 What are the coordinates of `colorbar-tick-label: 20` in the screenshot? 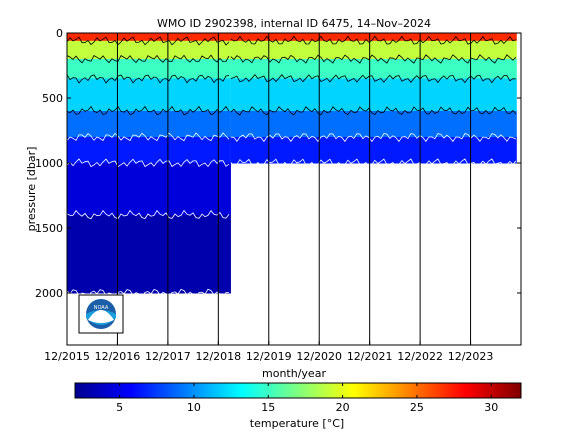 It's located at (343, 407).